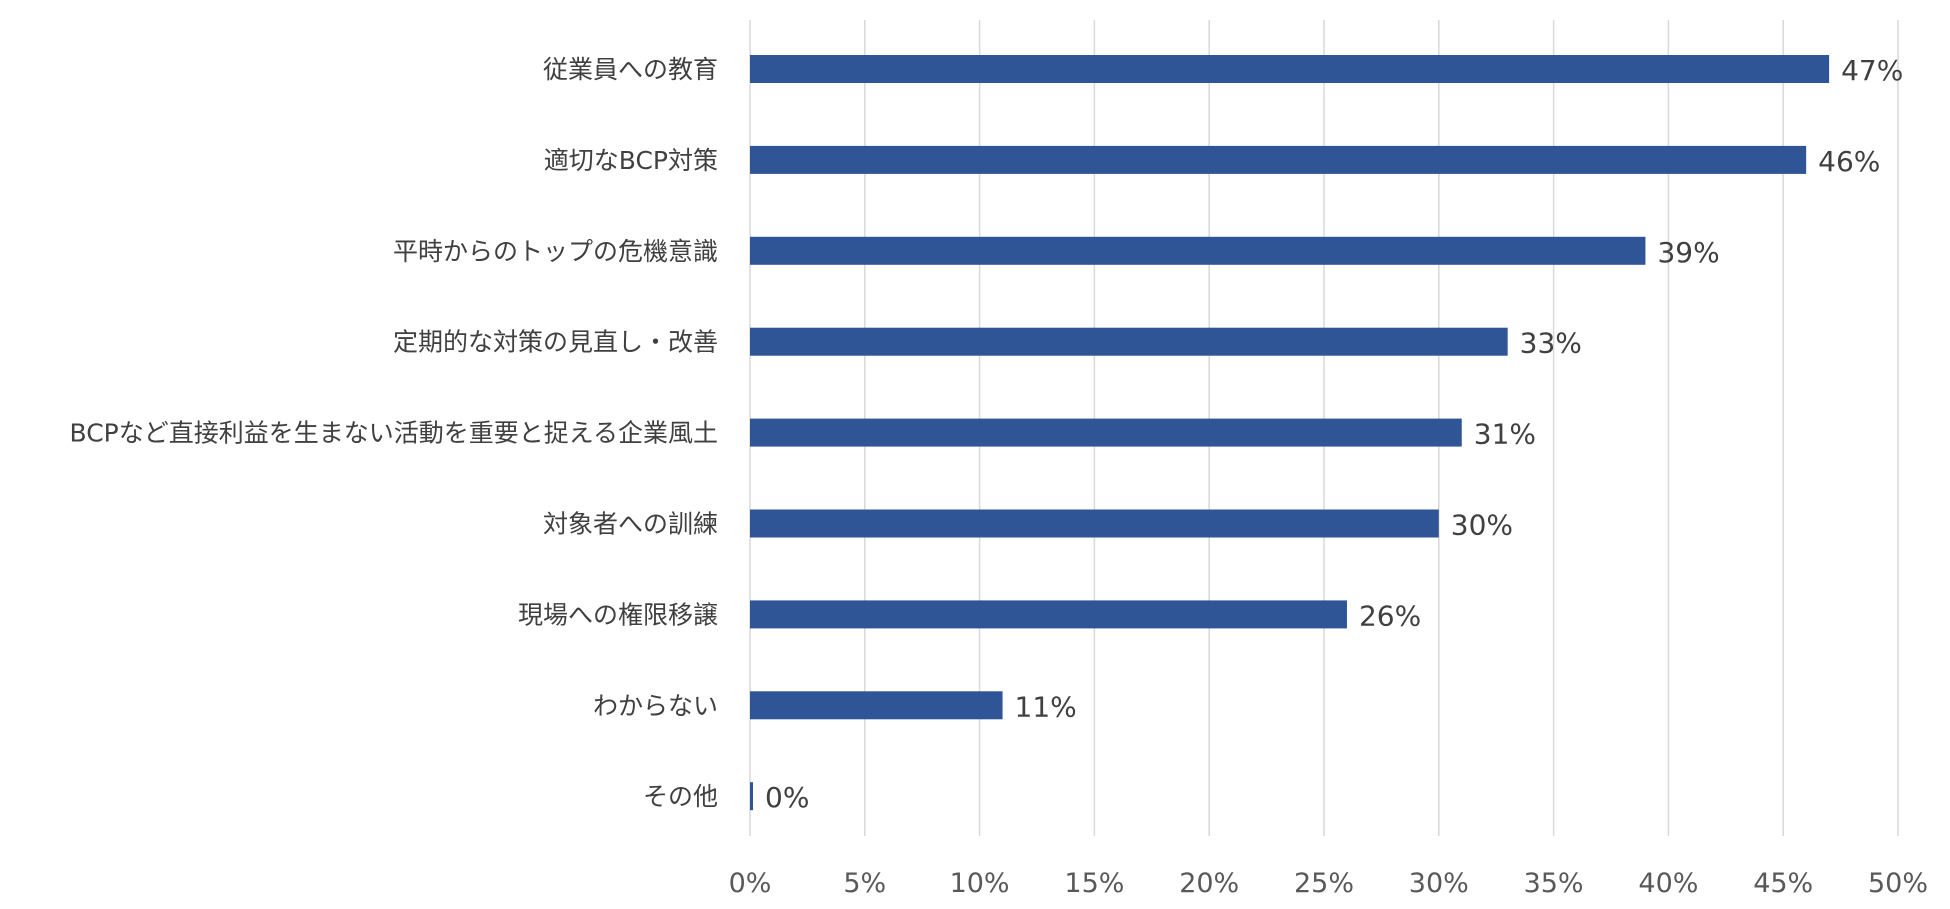 The height and width of the screenshot is (909, 1950). I want to click on category-label: わからない, so click(655, 705).